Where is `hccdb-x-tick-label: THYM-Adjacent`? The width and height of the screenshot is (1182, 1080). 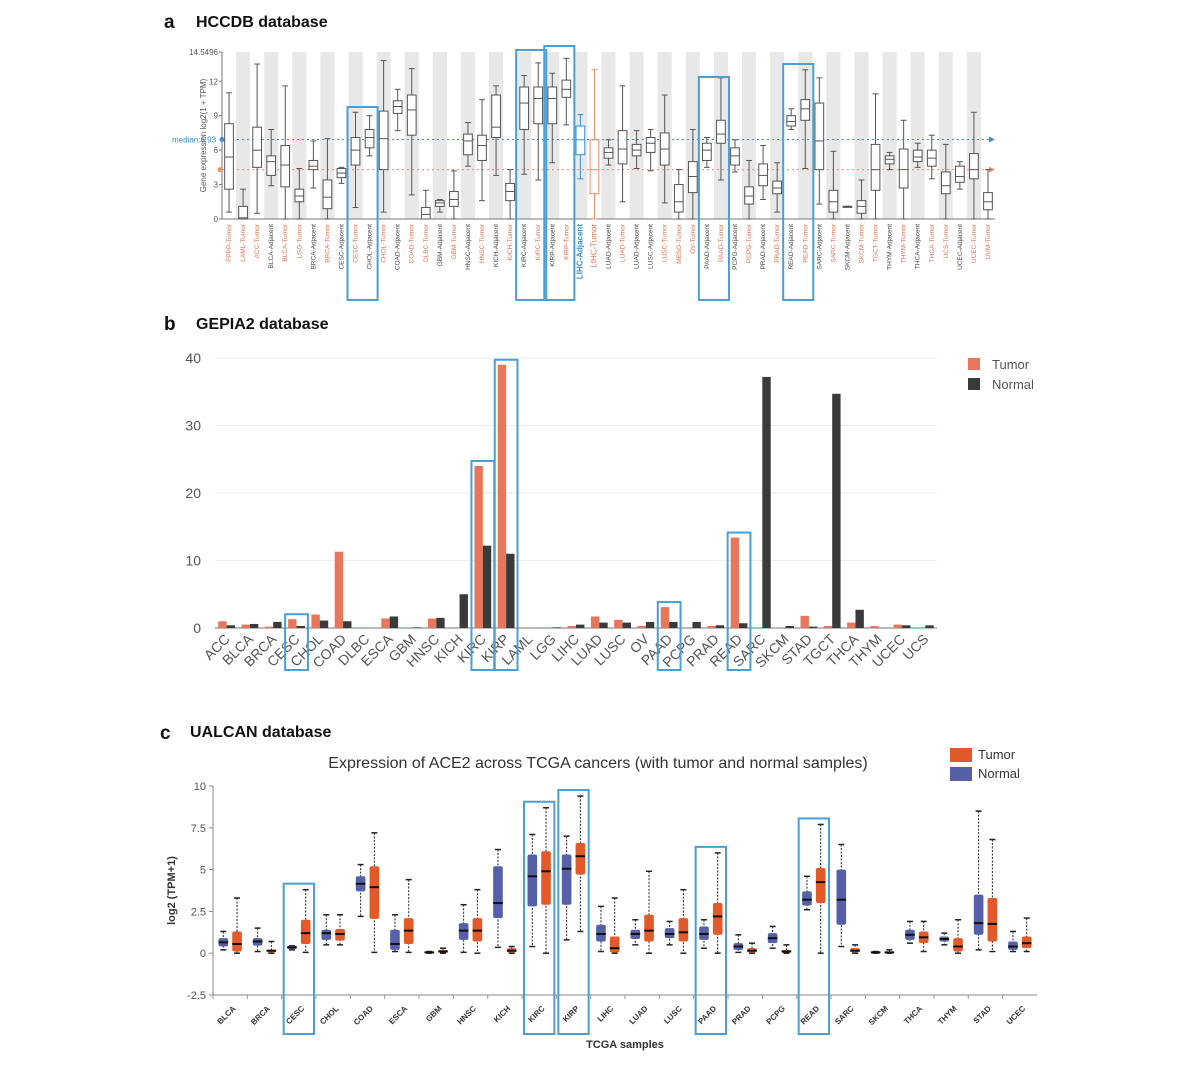 hccdb-x-tick-label: THYM-Adjacent is located at coordinates (890, 247).